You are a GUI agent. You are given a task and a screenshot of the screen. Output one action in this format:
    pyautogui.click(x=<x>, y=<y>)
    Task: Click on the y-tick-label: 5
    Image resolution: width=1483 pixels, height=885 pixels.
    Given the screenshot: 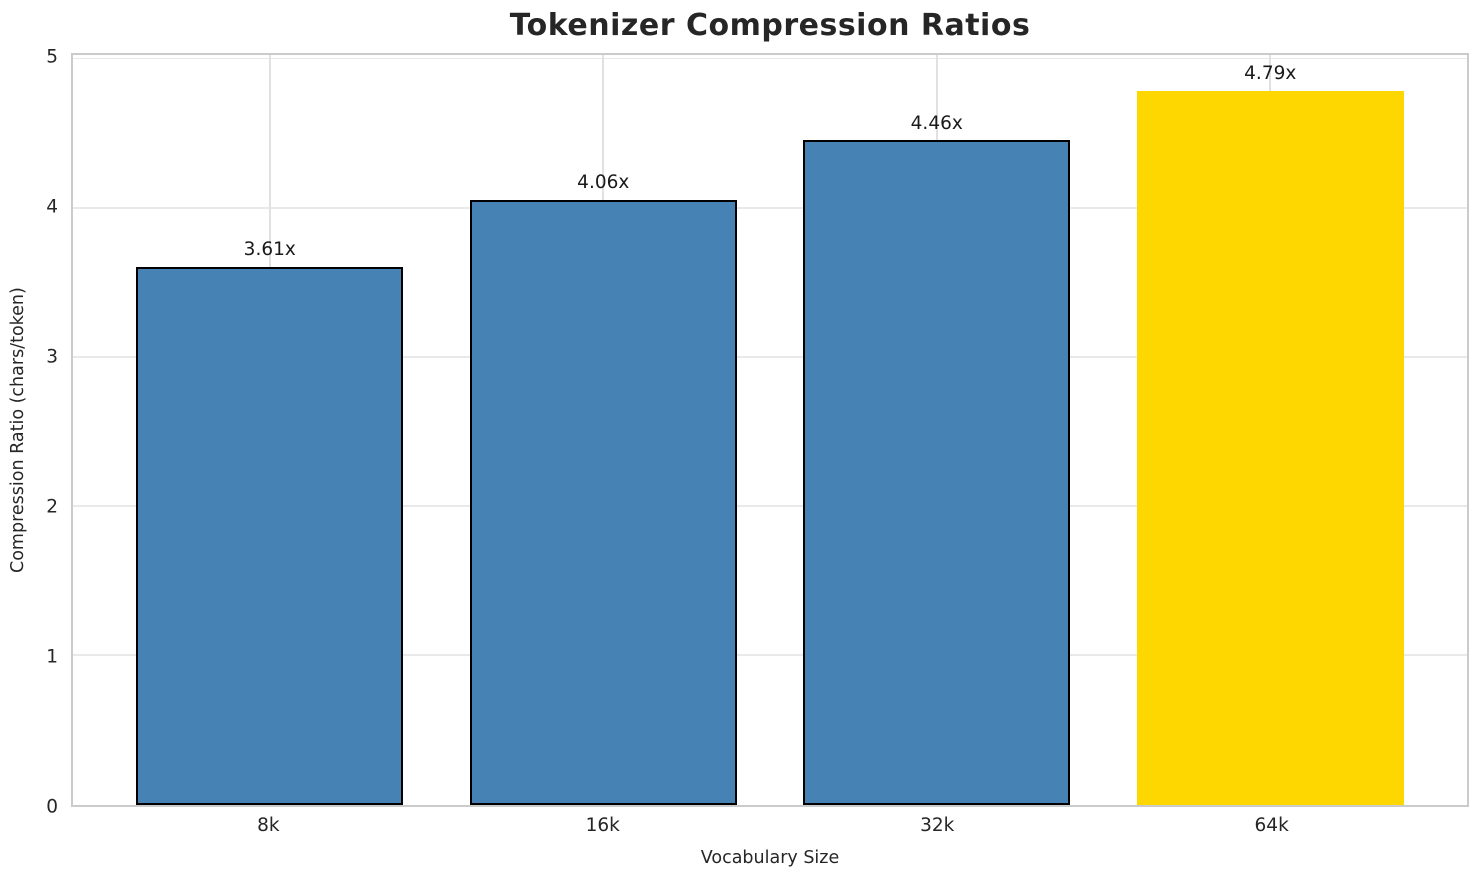 What is the action you would take?
    pyautogui.click(x=52, y=57)
    